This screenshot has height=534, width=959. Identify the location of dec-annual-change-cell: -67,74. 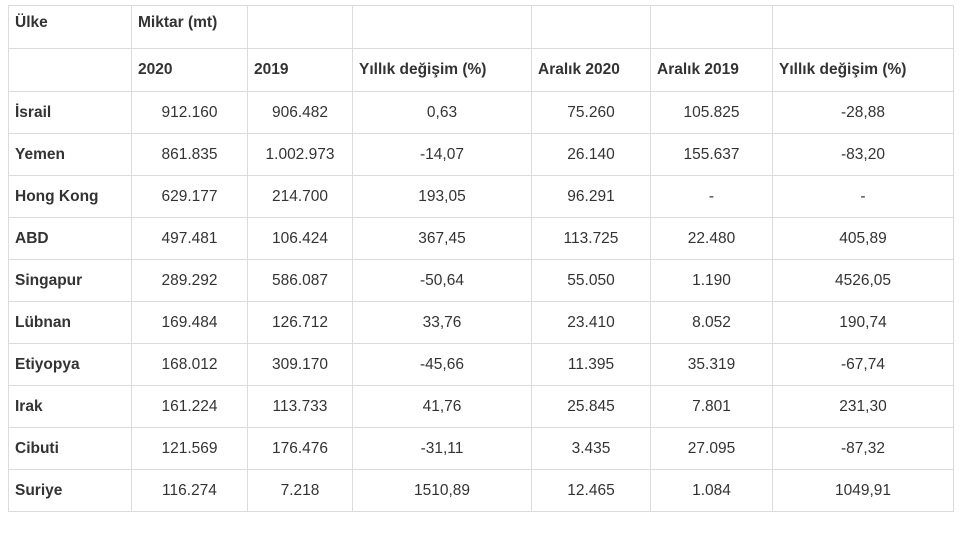
(863, 364).